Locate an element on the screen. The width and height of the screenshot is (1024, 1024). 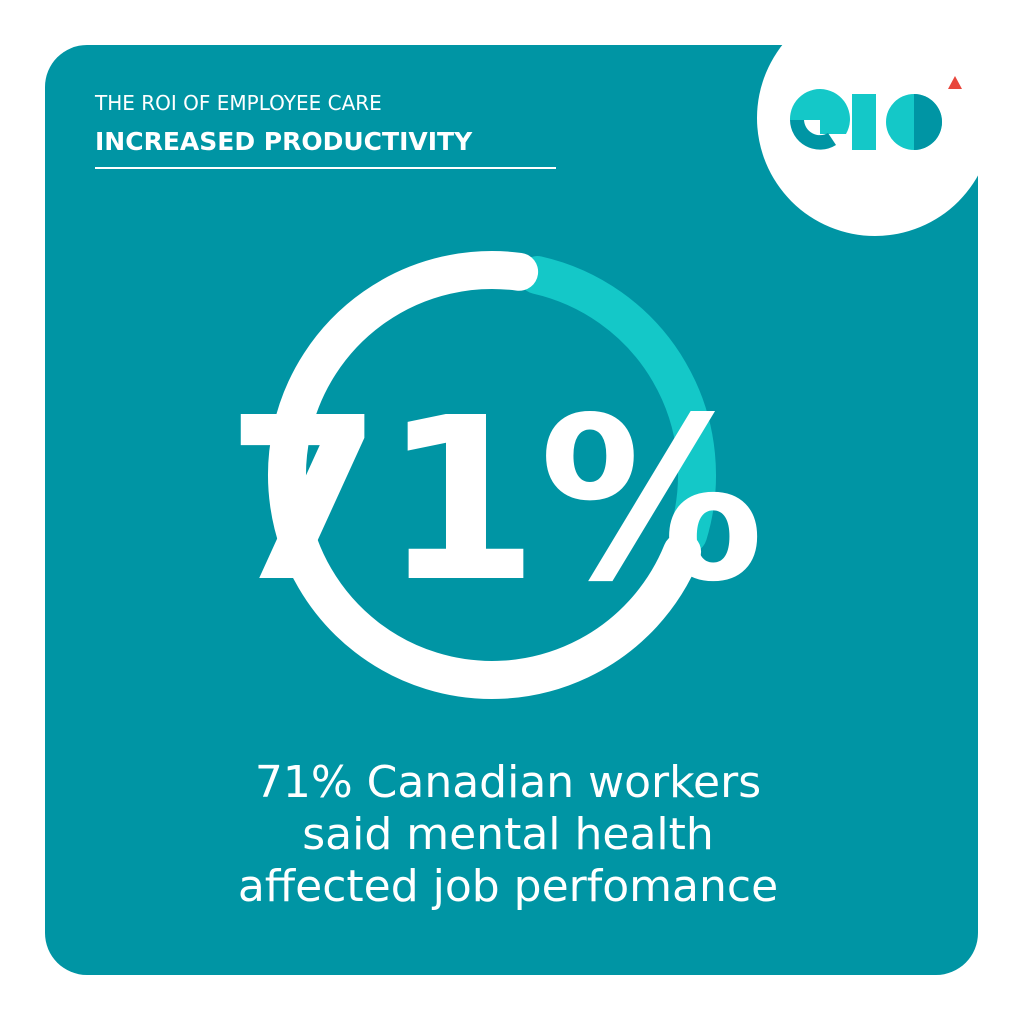
annotation-line: 71% Canadian workers is located at coordinates (508, 782).